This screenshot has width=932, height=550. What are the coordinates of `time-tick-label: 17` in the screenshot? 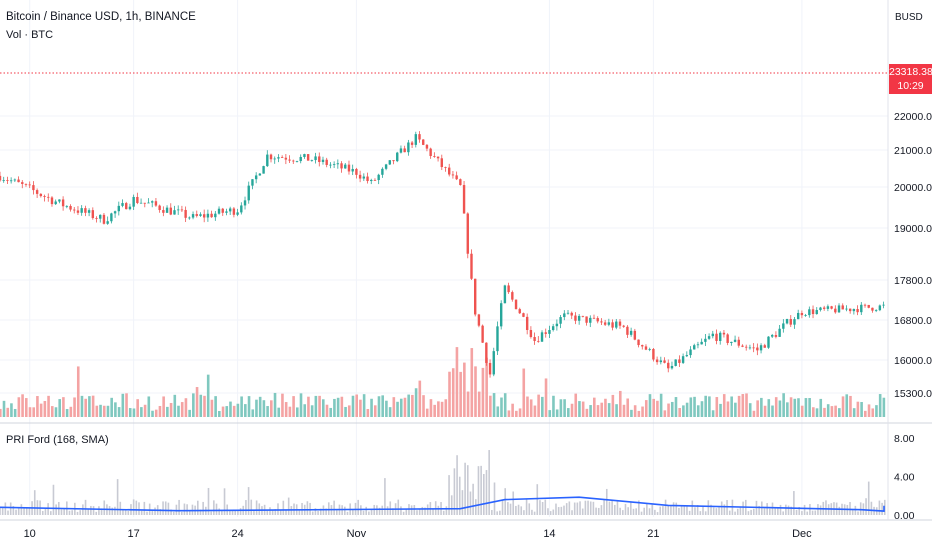 It's located at (134, 534).